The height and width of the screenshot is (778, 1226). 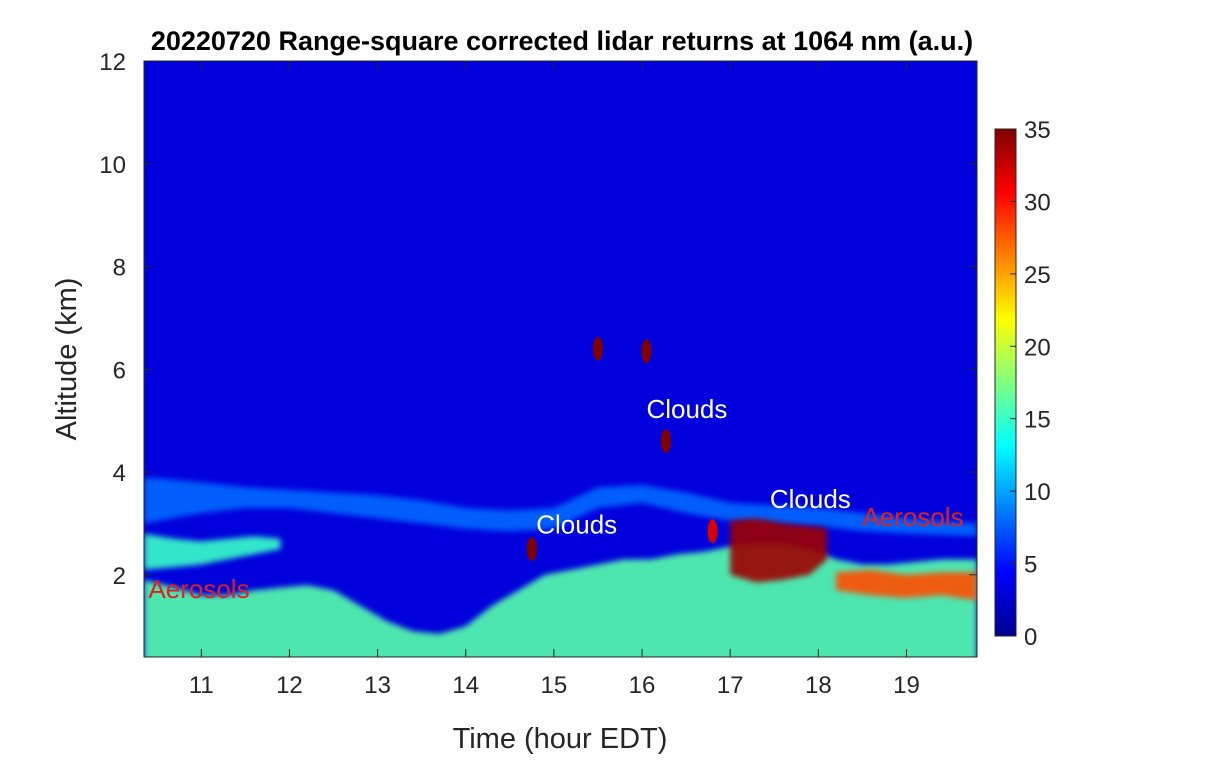 I want to click on colorbar-tick-label: 15, so click(x=1037, y=420).